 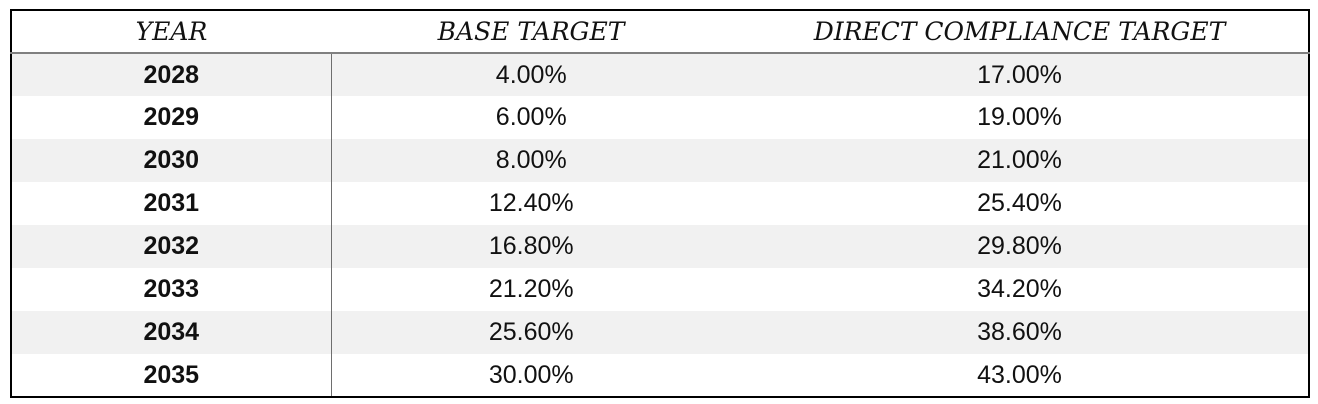 I want to click on direct-compliance-target-cell: 21.00%, so click(x=1019, y=160).